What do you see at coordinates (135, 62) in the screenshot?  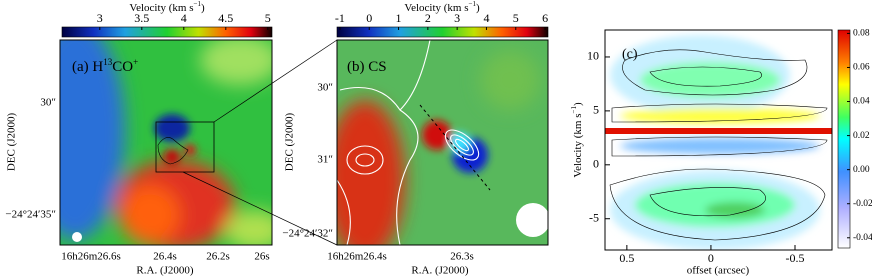 I see `panel-label-part: +` at bounding box center [135, 62].